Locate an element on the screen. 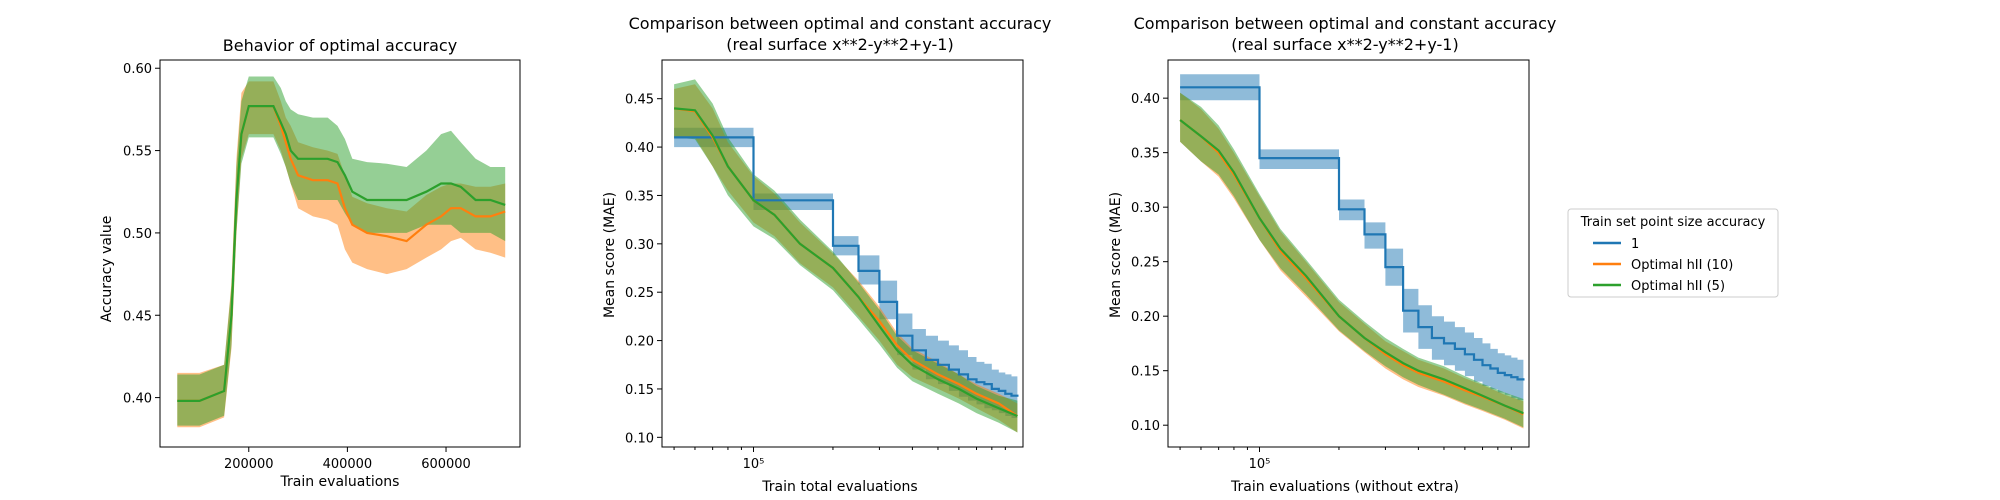 This screenshot has width=2000, height=500. chart-title: Behavior of optimal accuracy is located at coordinates (340, 45).